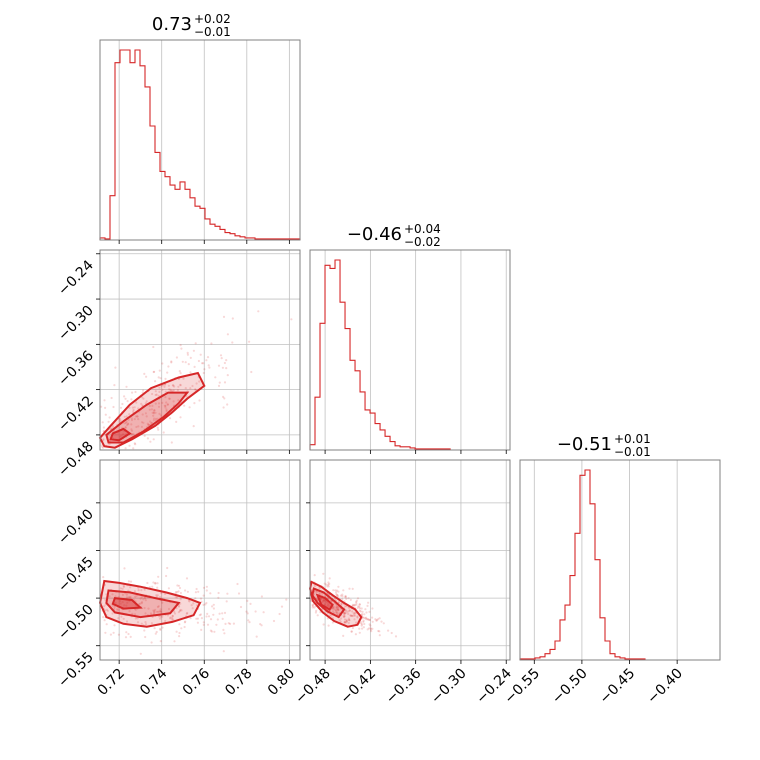  What do you see at coordinates (422, 229) in the screenshot?
I see `param-title-plus: +0.04` at bounding box center [422, 229].